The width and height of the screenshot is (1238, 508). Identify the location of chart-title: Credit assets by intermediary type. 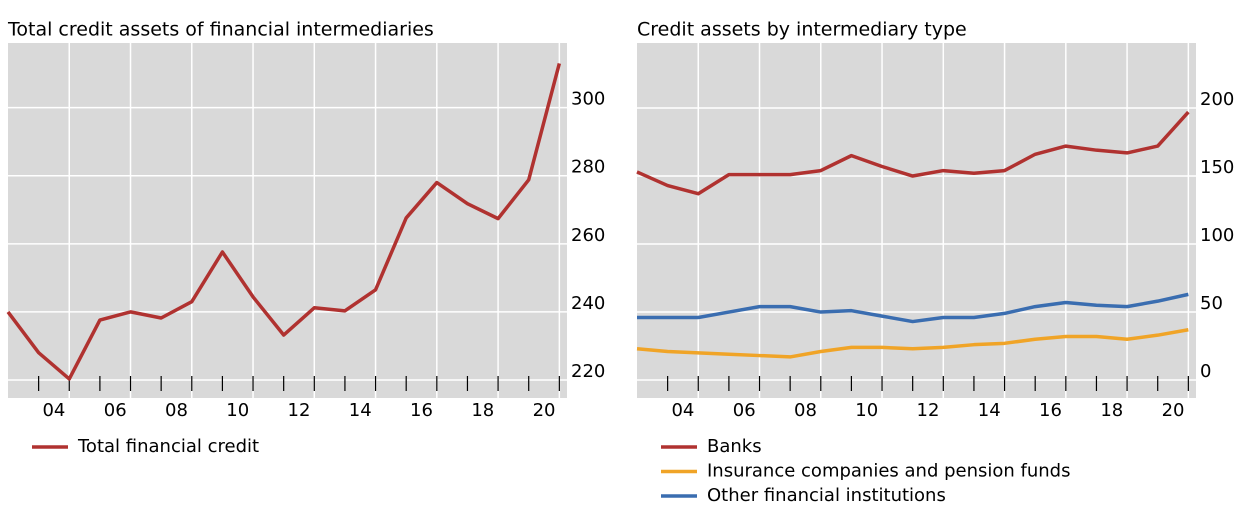
(802, 30).